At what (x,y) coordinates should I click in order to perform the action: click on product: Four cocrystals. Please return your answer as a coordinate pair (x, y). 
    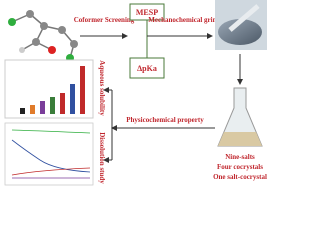
    Looking at the image, I should click on (240, 167).